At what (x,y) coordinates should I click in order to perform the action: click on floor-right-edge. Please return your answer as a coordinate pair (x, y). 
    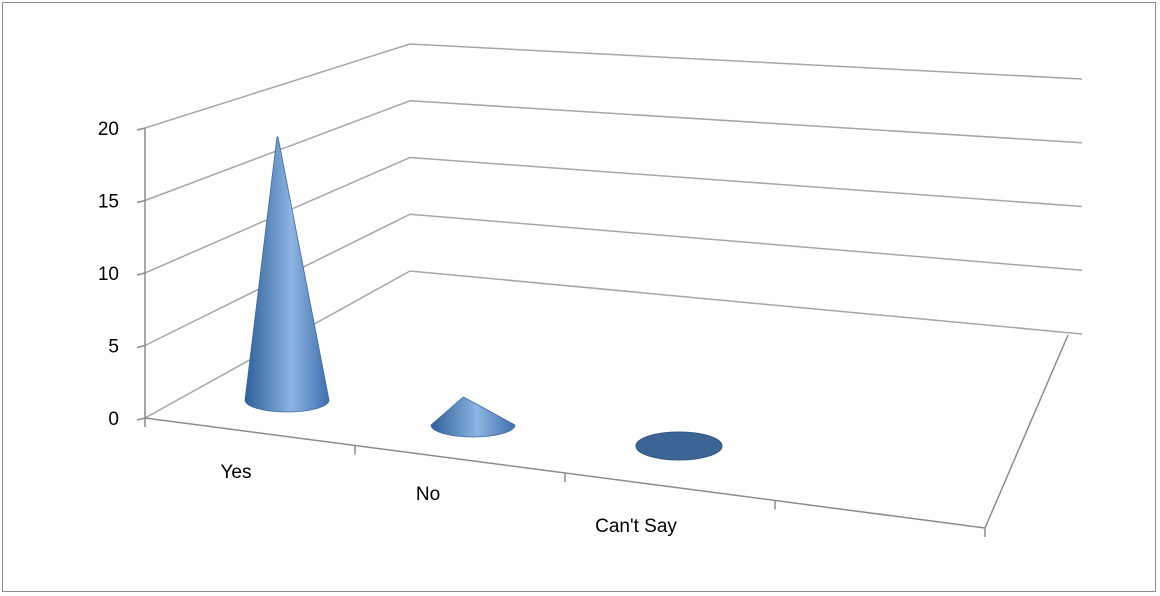
    Looking at the image, I should click on (1026, 431).